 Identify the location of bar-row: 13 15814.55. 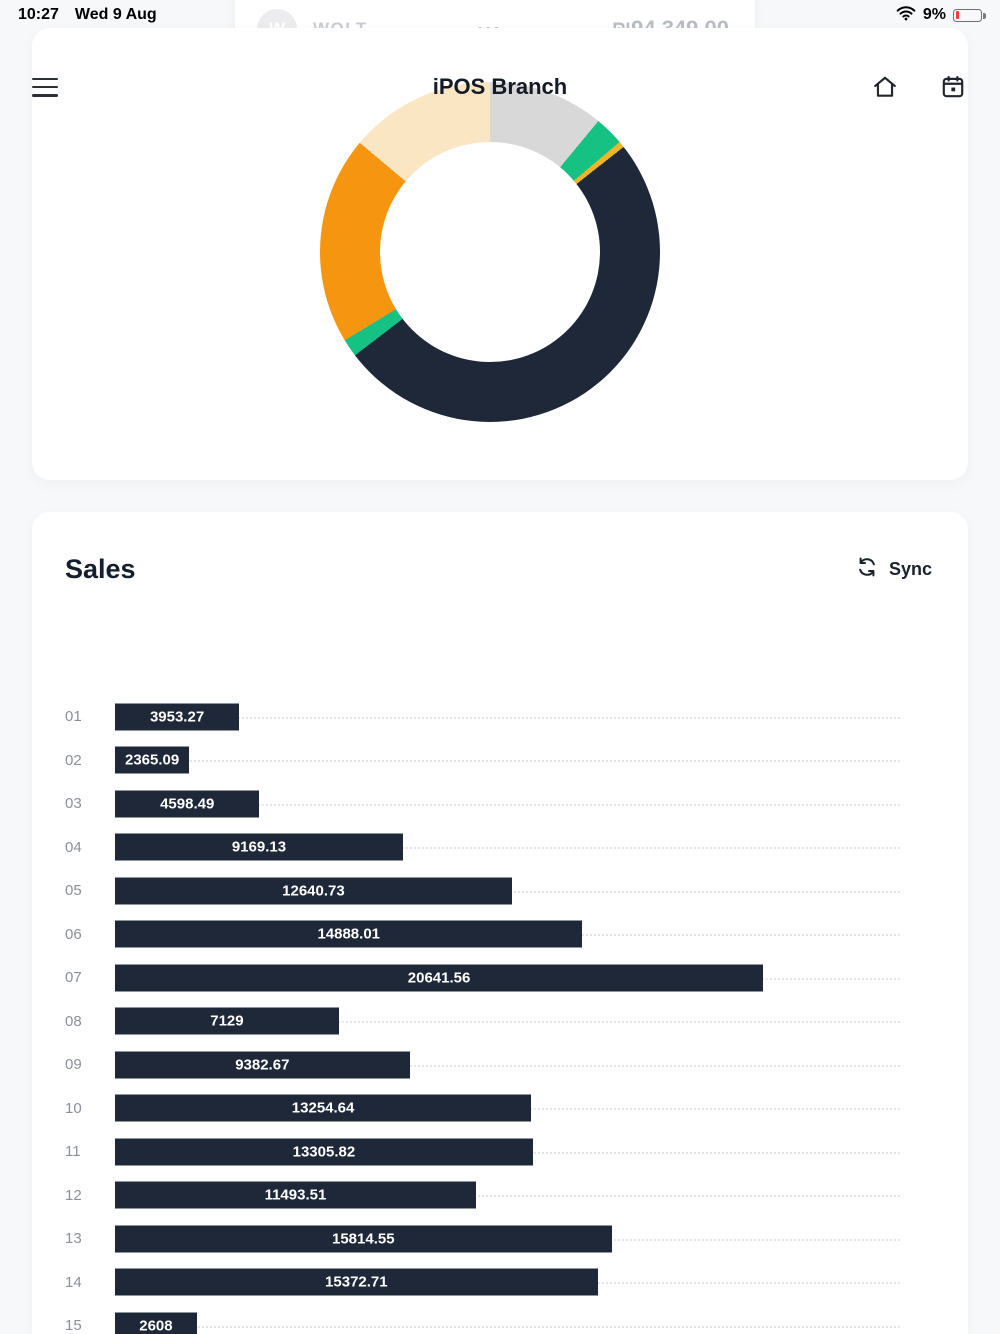
(482, 1239).